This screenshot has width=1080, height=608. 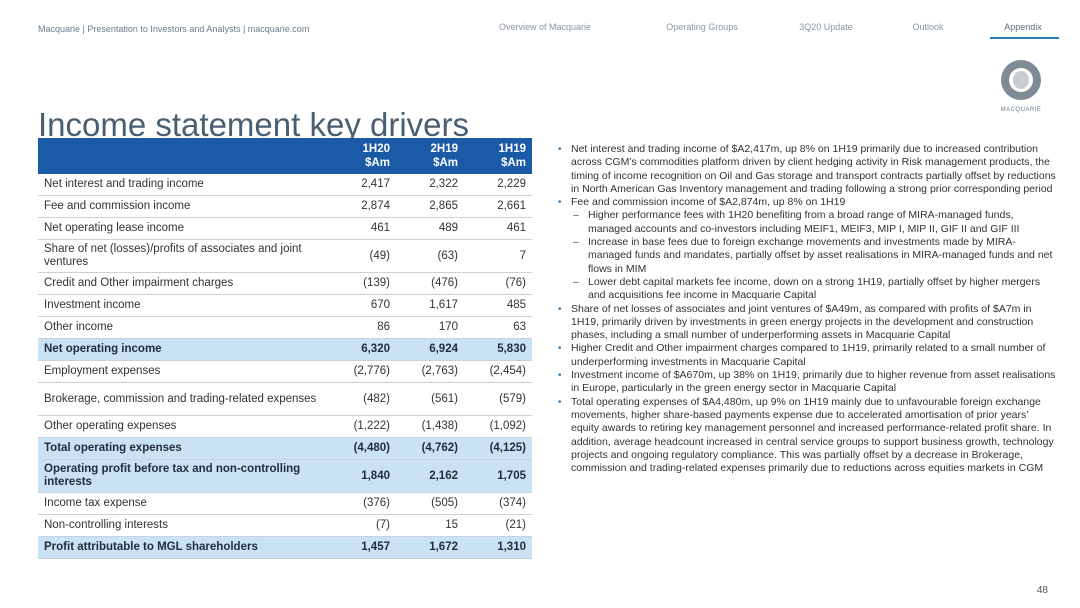 What do you see at coordinates (362, 349) in the screenshot?
I see `cell-1h20: 6,320` at bounding box center [362, 349].